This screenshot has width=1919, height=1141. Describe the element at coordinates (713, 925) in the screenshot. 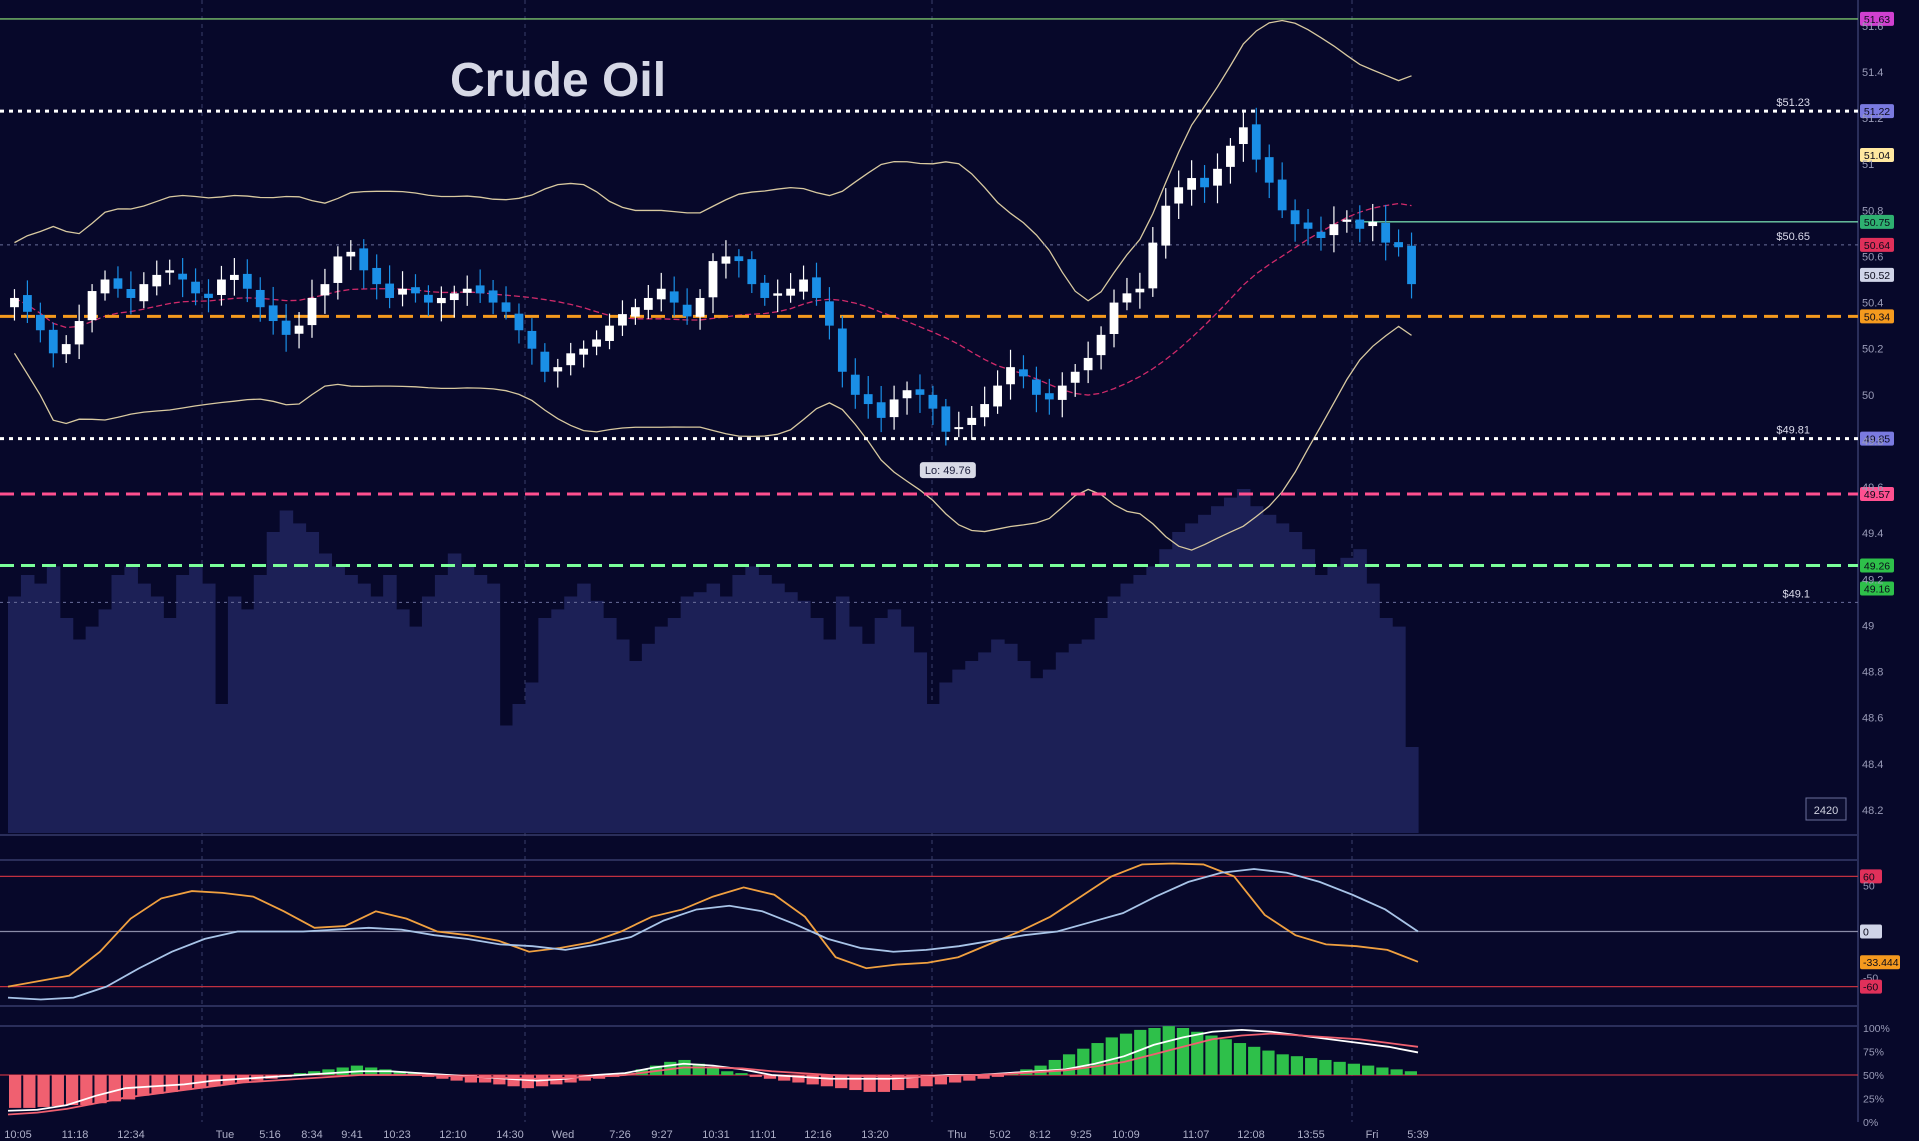

I see `stoch-line` at that location.